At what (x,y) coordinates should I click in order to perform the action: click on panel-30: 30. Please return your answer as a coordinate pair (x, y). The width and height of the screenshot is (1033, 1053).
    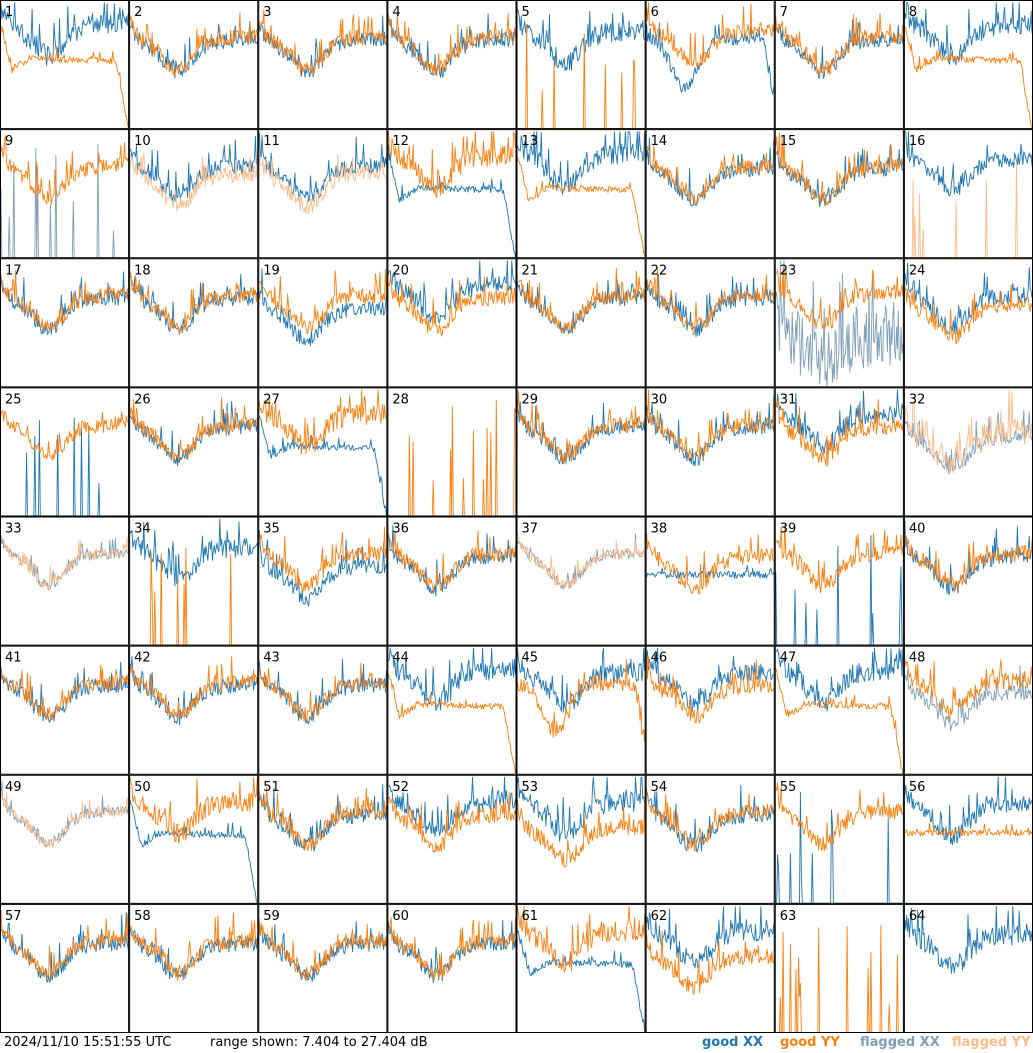
    Looking at the image, I should click on (710, 452).